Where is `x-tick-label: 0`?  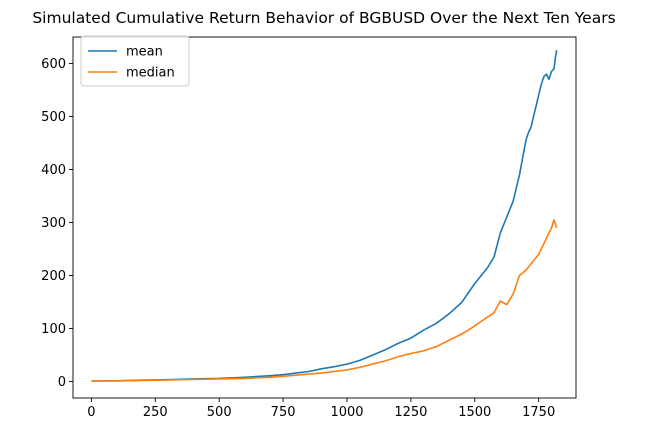
x-tick-label: 0 is located at coordinates (91, 412).